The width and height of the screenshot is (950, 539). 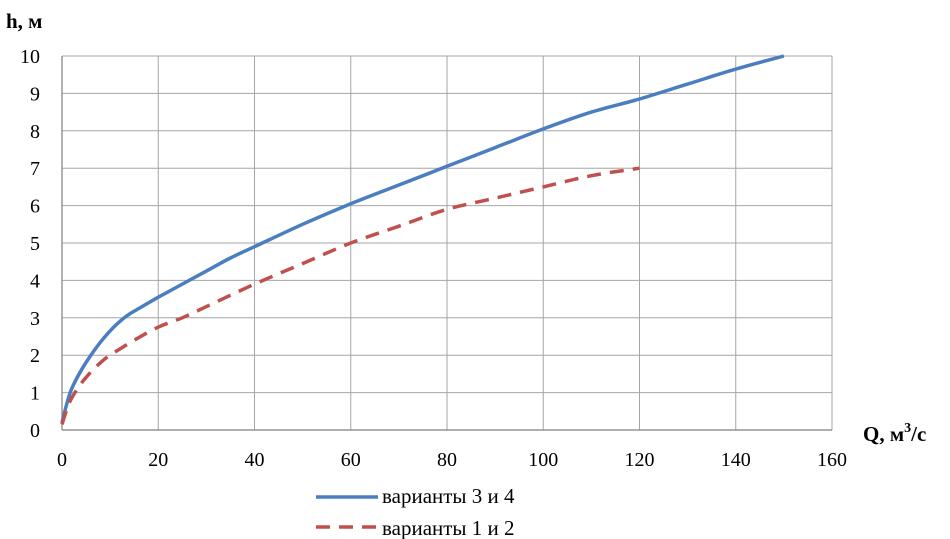 What do you see at coordinates (158, 460) in the screenshot?
I see `x-tick-label: 20` at bounding box center [158, 460].